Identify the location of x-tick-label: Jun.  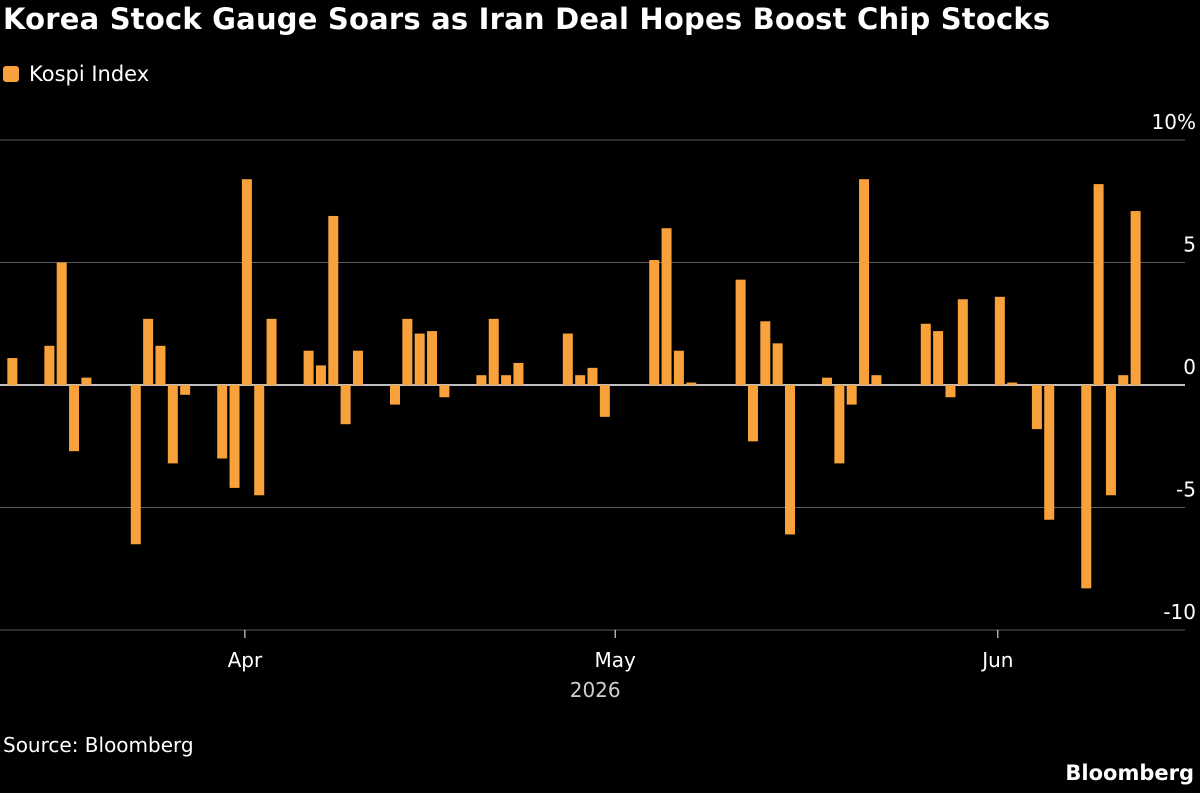
(996, 660).